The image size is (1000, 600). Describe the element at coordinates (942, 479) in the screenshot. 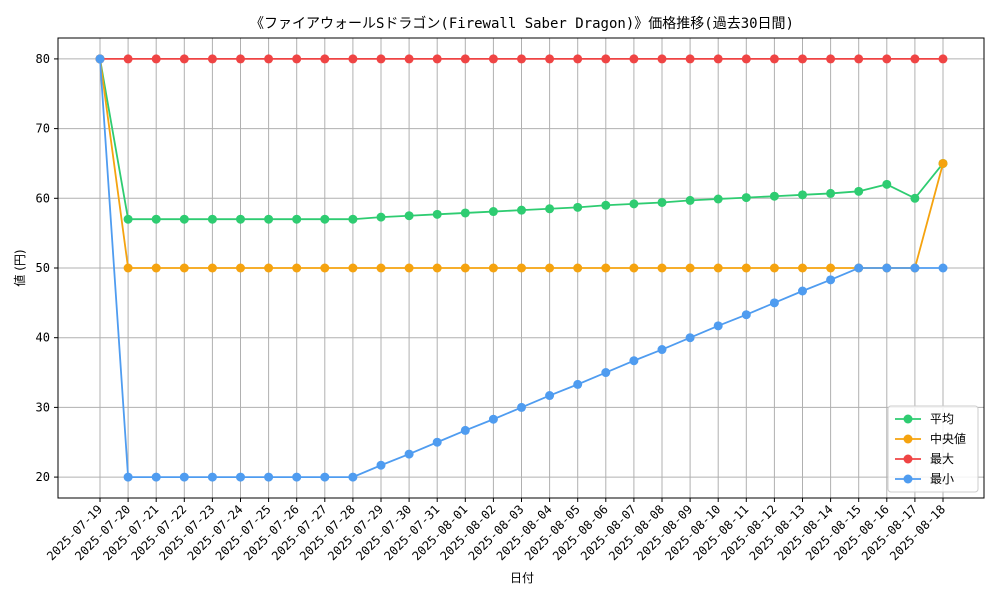

I see `legend-label: 最小` at that location.